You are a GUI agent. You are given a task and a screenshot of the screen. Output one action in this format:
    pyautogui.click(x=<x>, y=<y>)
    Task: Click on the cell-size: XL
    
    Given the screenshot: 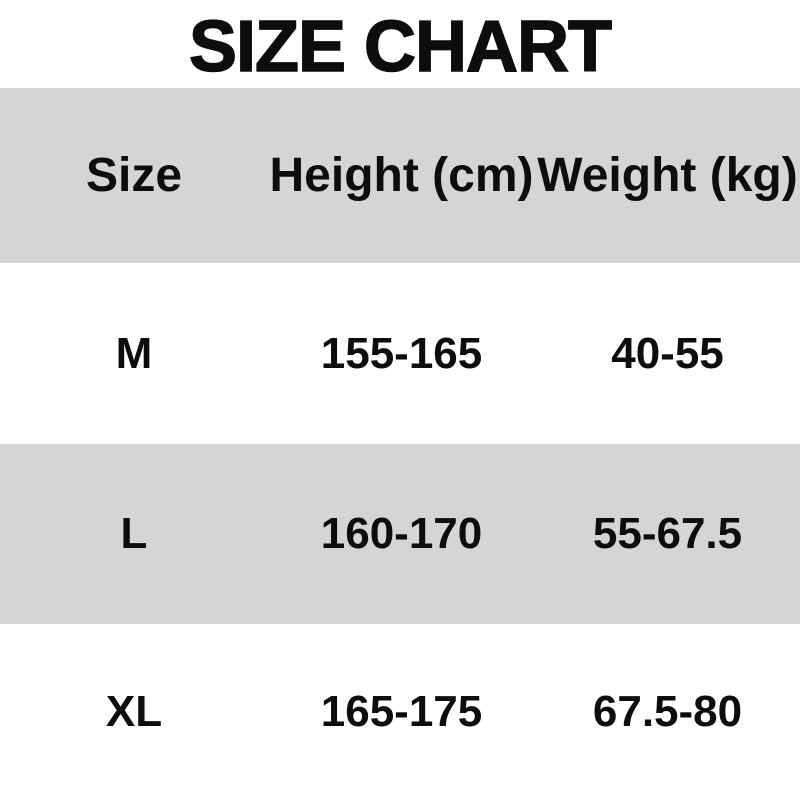 What is the action you would take?
    pyautogui.click(x=134, y=711)
    